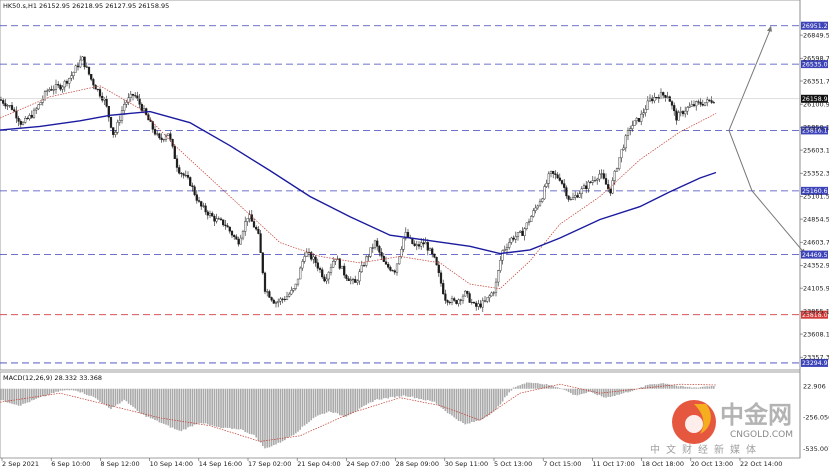 The width and height of the screenshot is (829, 469). I want to click on y-tick-label: 26351.70, so click(816, 81).